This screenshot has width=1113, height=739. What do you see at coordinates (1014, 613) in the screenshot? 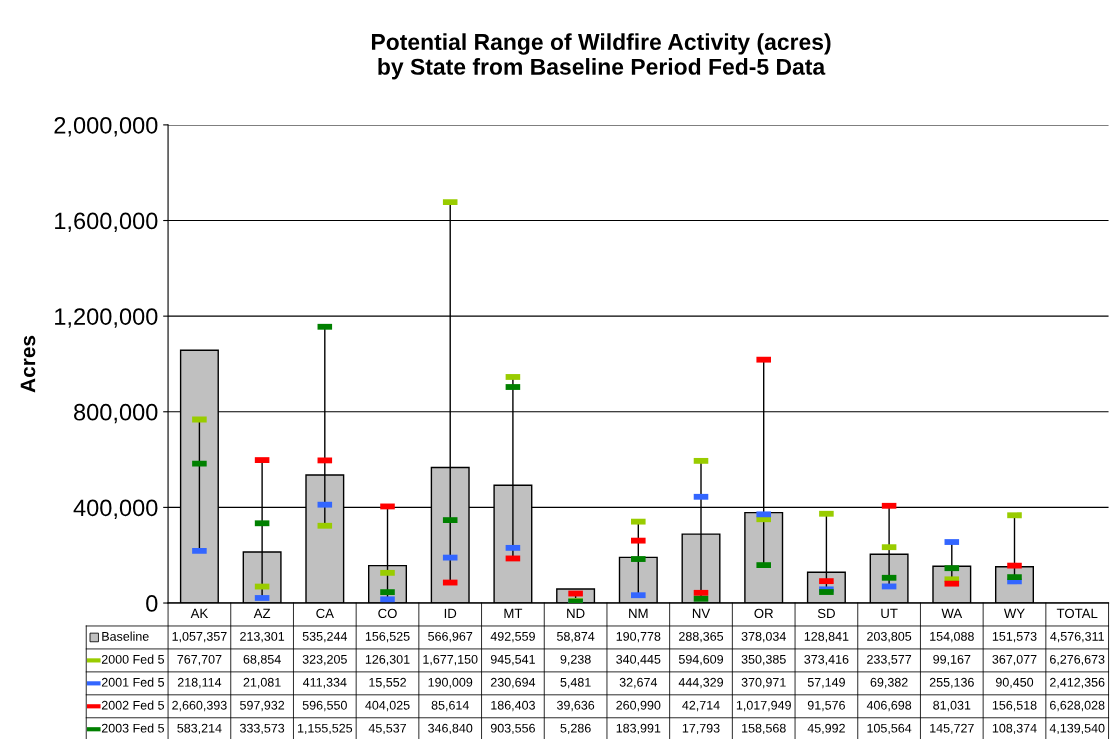
I see `x-tick-label: WY` at bounding box center [1014, 613].